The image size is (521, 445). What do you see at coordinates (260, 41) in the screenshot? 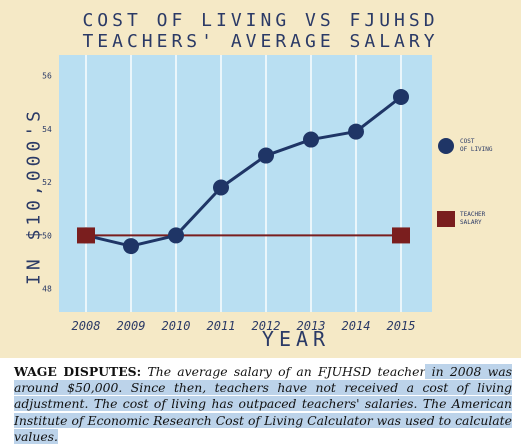
I see `chart-title-line-2: TEACHERS' AVERAGE SALARY` at bounding box center [260, 41].